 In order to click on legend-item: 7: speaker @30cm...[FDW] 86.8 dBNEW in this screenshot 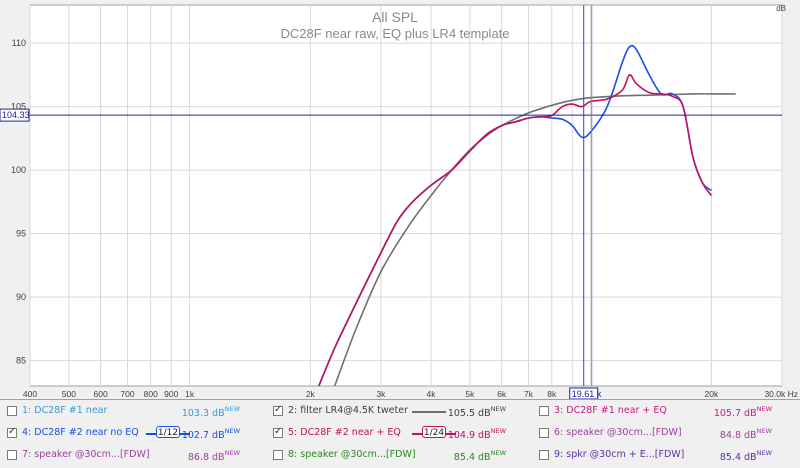, I will do `click(133, 456)`.